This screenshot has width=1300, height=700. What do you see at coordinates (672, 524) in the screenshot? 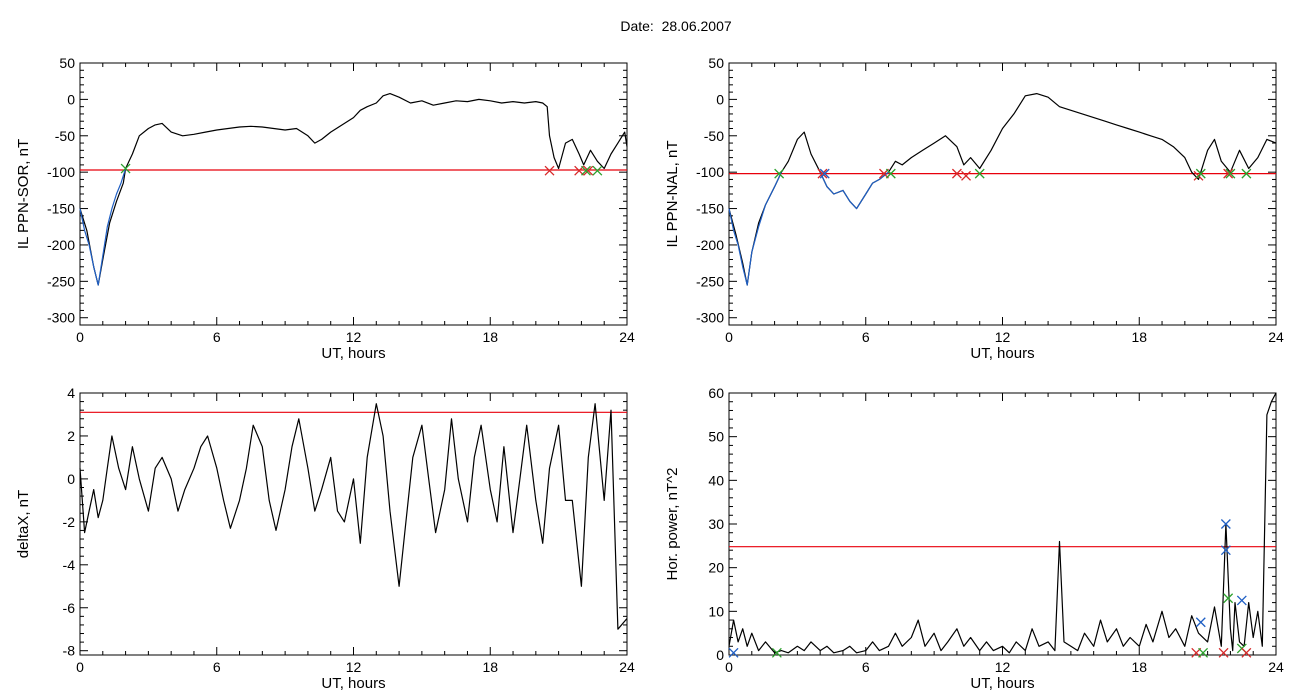
I see `y-axis-label: Hor. power, nT^2` at bounding box center [672, 524].